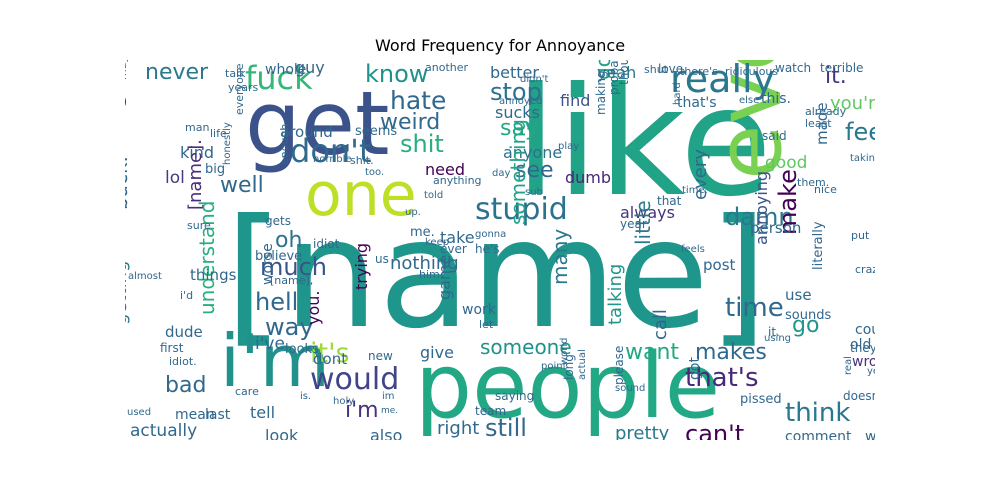 The height and width of the screenshot is (500, 1000). What do you see at coordinates (486, 324) in the screenshot?
I see `word-item: let` at bounding box center [486, 324].